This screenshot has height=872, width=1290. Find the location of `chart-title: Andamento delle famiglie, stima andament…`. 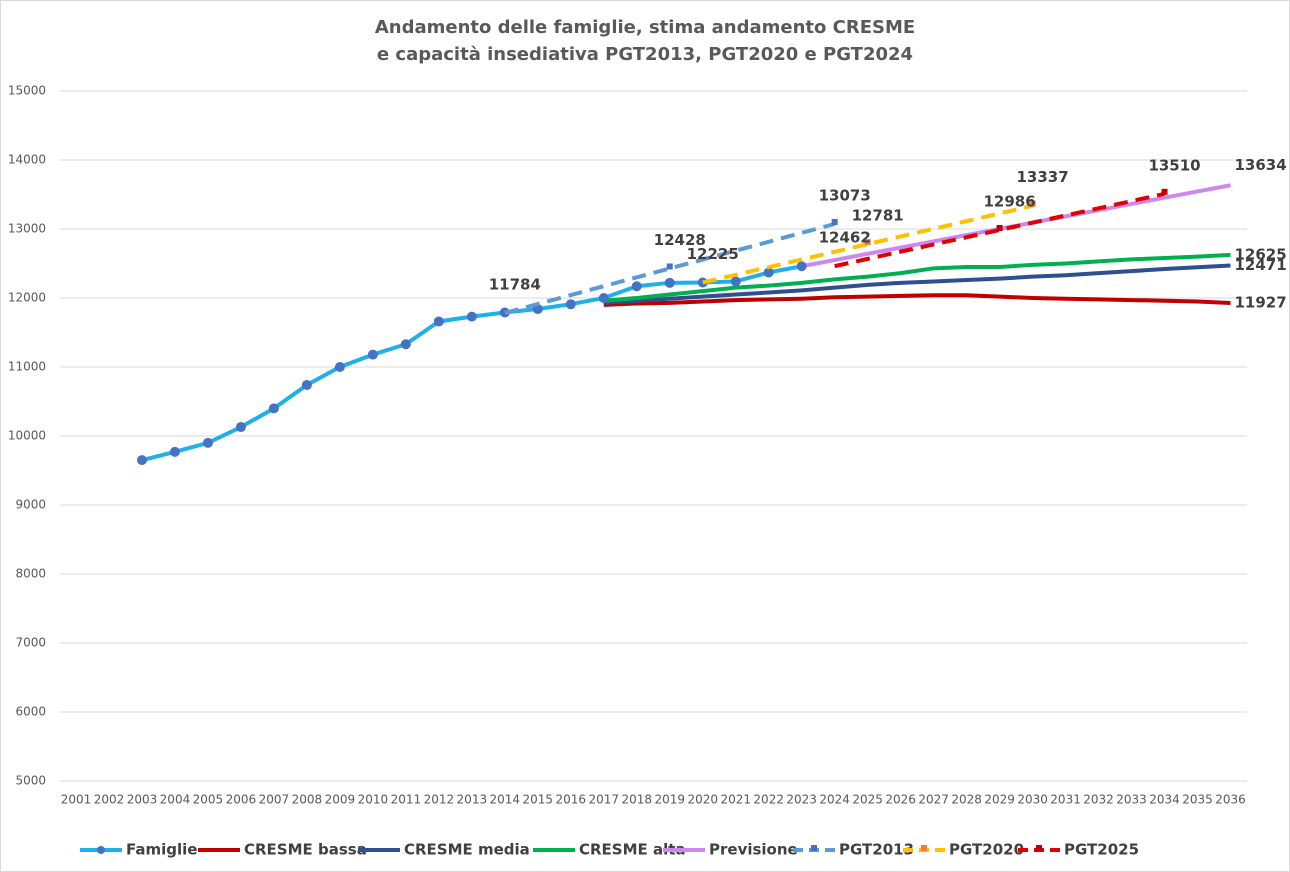

chart-title: Andamento delle famiglie, stima andament… is located at coordinates (645, 27).